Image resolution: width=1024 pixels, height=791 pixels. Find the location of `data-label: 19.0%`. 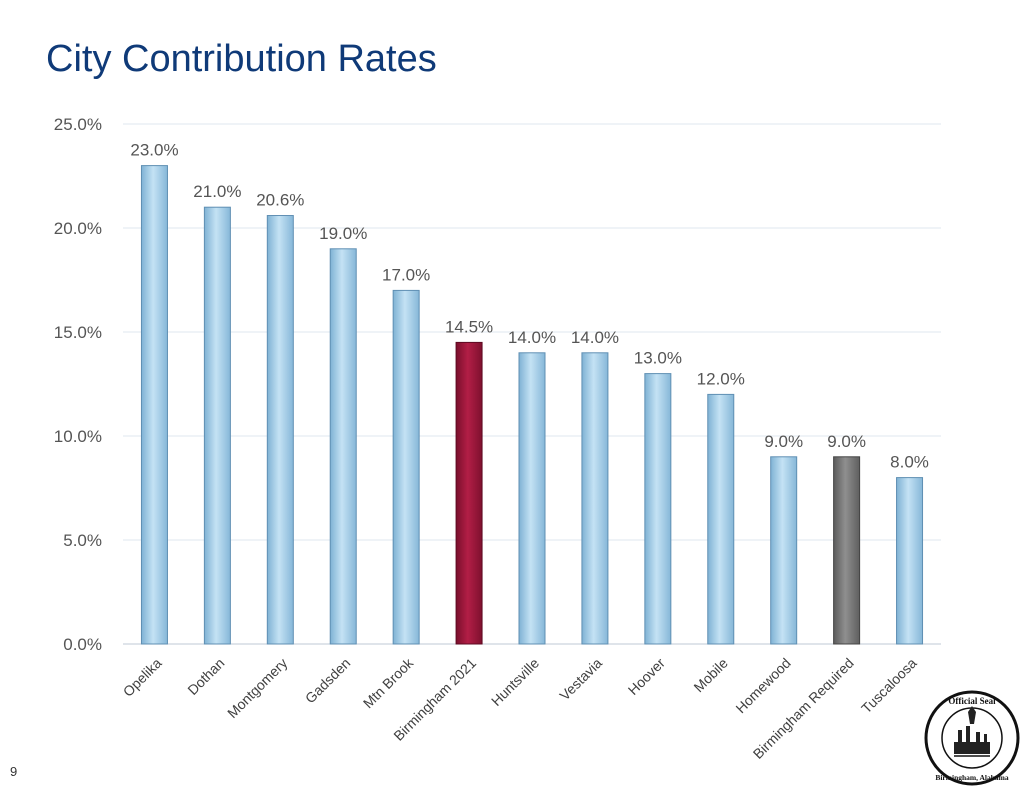

data-label: 19.0% is located at coordinates (343, 233).